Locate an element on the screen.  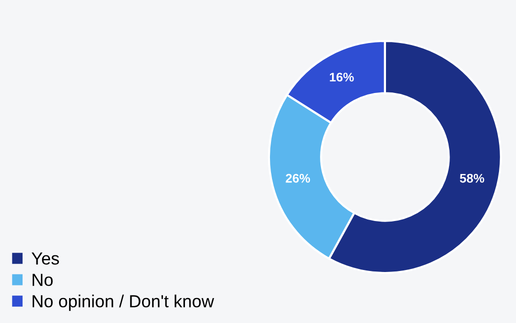
data-label: 58% is located at coordinates (472, 178).